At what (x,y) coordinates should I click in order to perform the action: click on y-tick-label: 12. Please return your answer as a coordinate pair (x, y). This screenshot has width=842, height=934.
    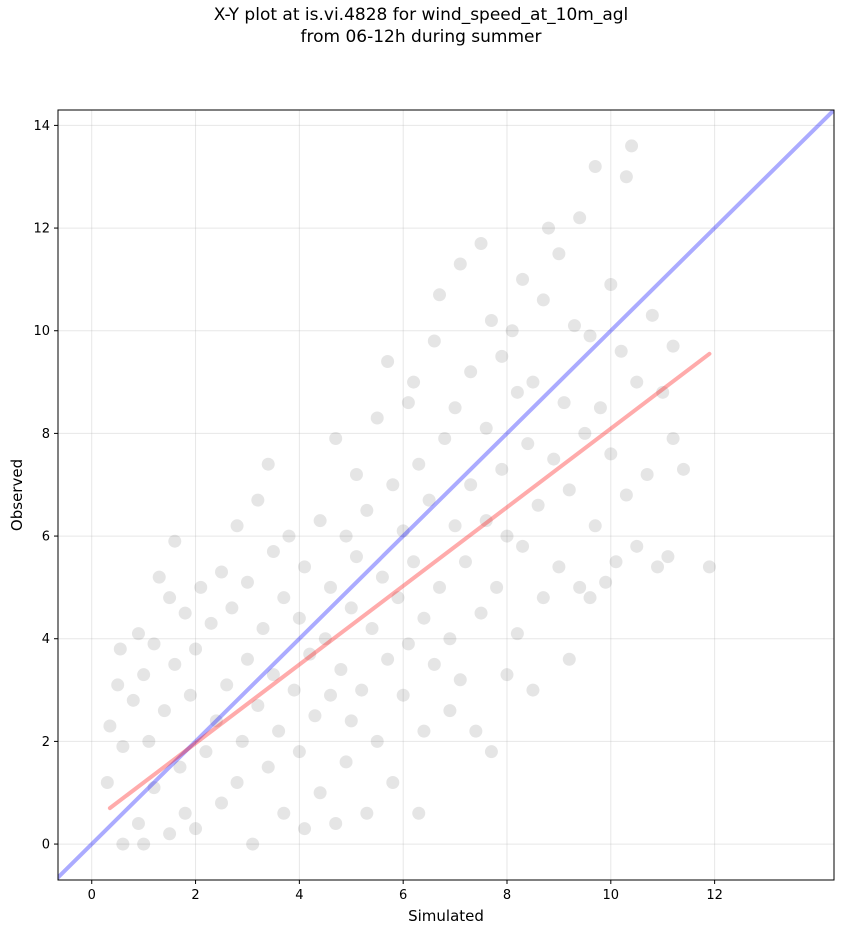
    Looking at the image, I should click on (41, 229).